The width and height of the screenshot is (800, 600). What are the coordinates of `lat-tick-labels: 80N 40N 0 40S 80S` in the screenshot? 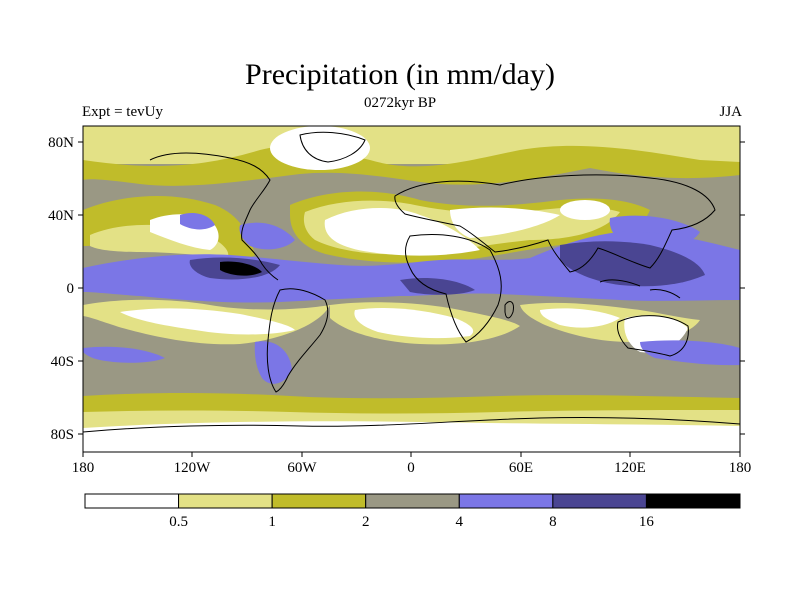 It's located at (61, 289).